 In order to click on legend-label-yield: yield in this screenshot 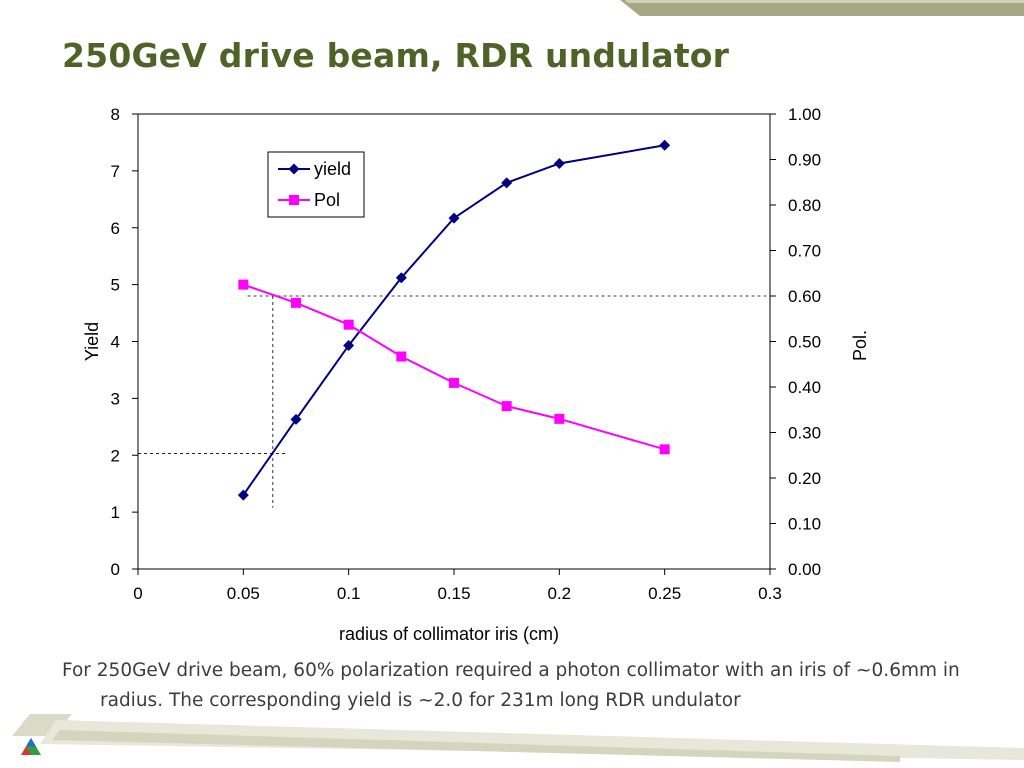, I will do `click(332, 169)`.